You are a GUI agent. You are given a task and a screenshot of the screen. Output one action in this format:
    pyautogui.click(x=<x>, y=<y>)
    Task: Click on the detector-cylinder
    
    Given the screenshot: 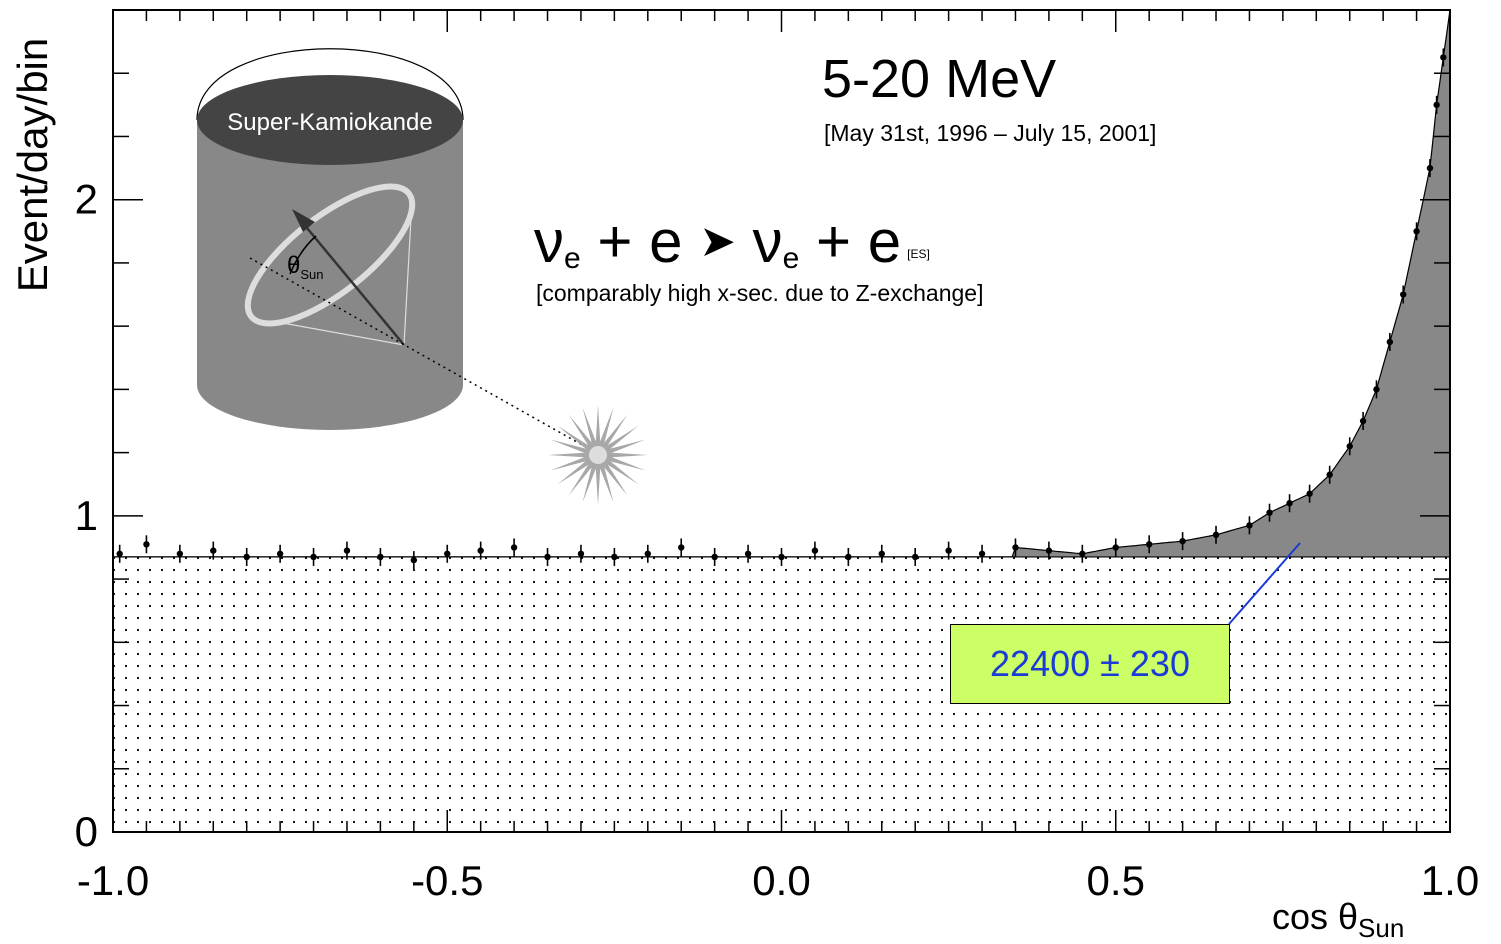 What is the action you would take?
    pyautogui.click(x=330, y=275)
    